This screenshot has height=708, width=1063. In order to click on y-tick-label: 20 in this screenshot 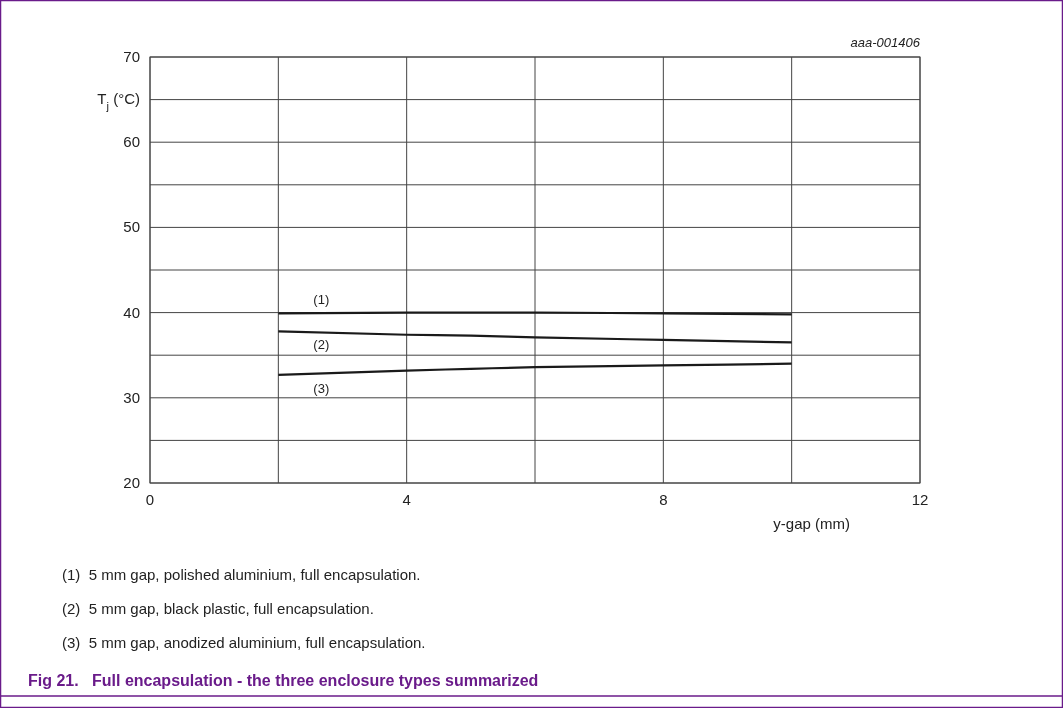, I will do `click(131, 482)`.